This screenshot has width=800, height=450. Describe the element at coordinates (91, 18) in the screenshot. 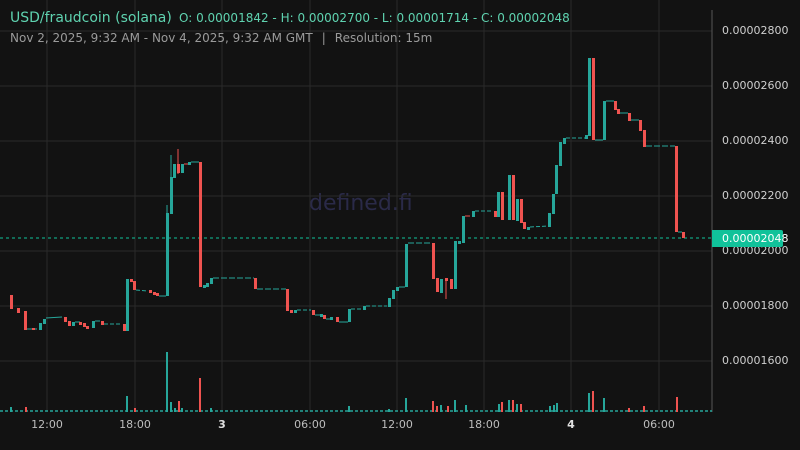

I see `pair-name: USD/fraudcoin (solana)` at that location.